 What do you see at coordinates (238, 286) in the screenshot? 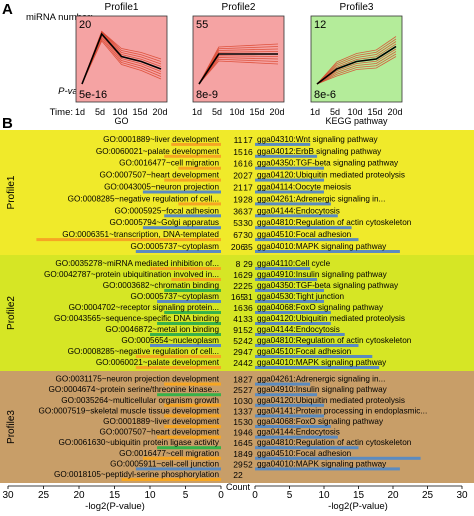
I see `go-count-label: 22` at bounding box center [238, 286].